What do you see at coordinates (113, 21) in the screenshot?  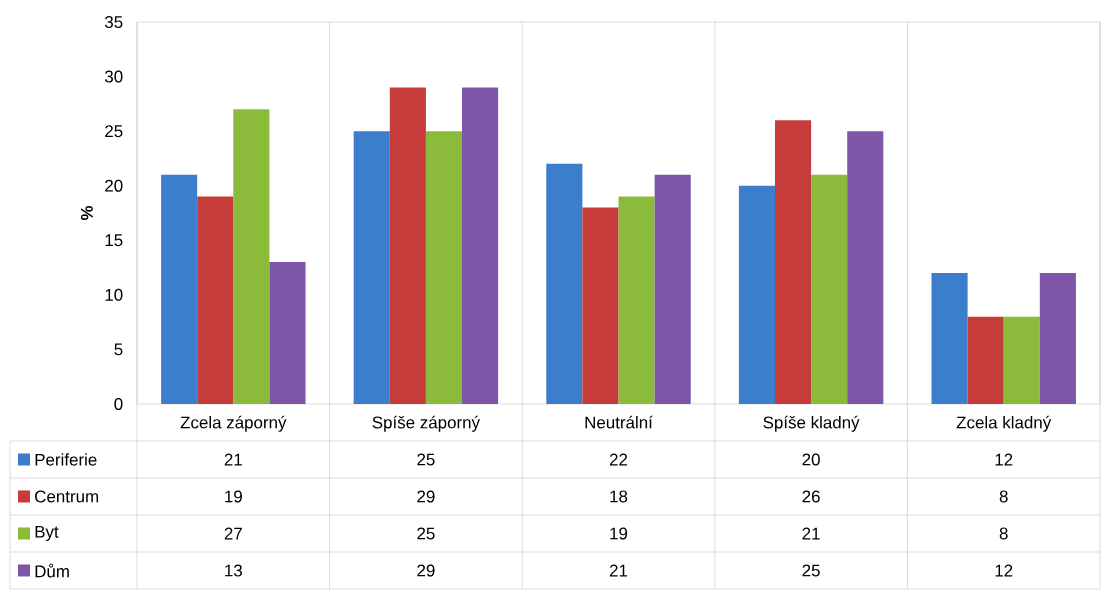 I see `y-tick-label: 35` at bounding box center [113, 21].